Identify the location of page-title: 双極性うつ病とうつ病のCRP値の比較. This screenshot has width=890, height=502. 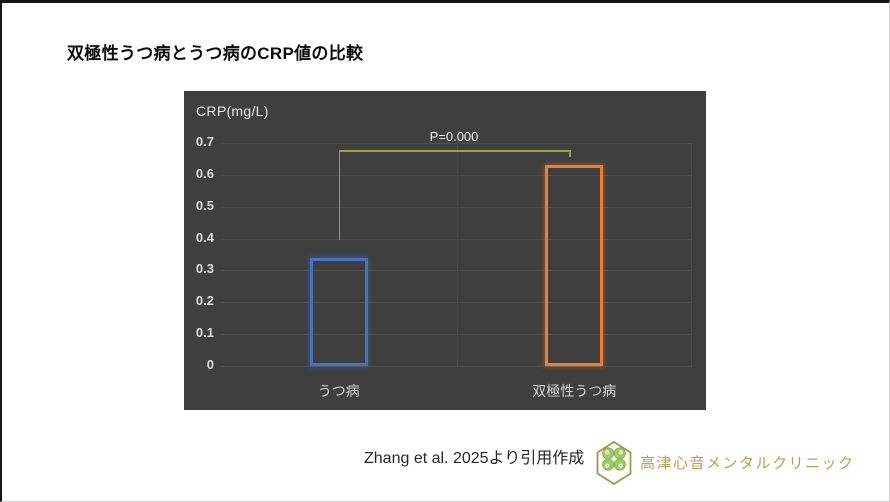
(215, 53).